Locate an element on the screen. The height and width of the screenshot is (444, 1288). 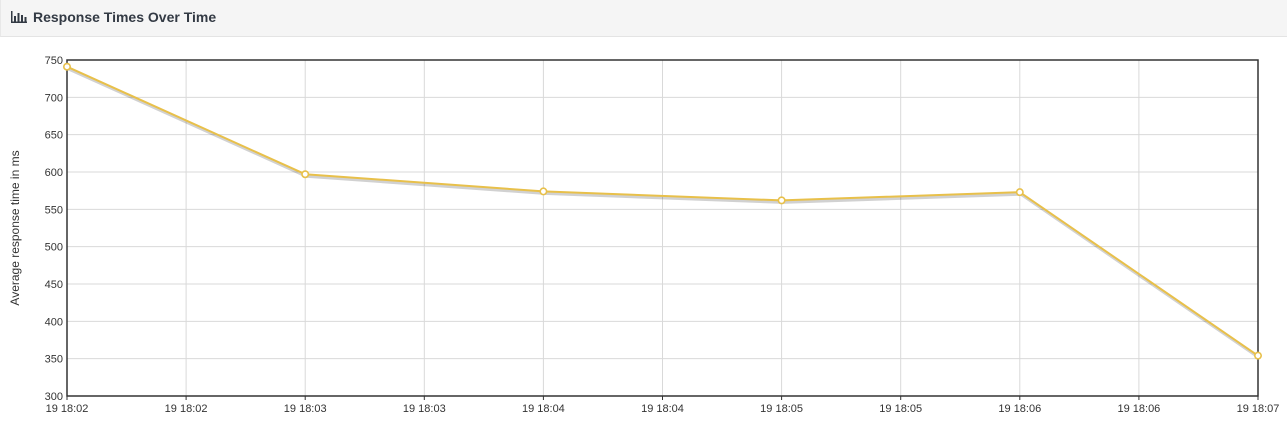
y-tick-label: 650 is located at coordinates (54, 136).